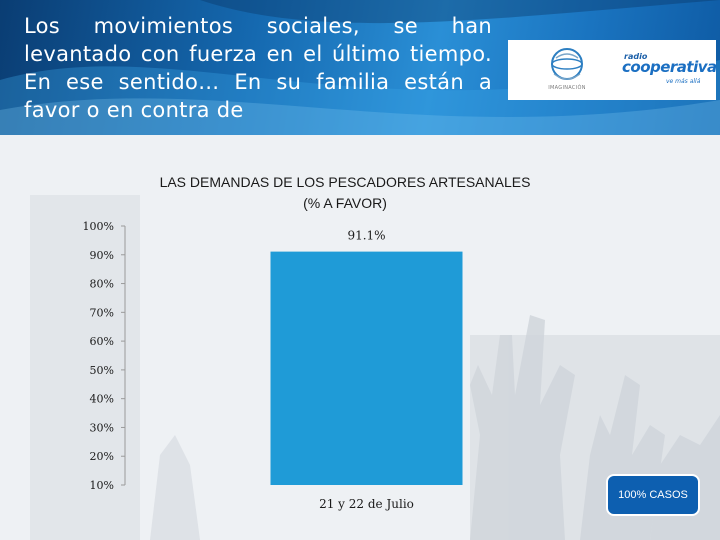 The height and width of the screenshot is (540, 720). What do you see at coordinates (102, 485) in the screenshot?
I see `y-tick-label: 10%` at bounding box center [102, 485].